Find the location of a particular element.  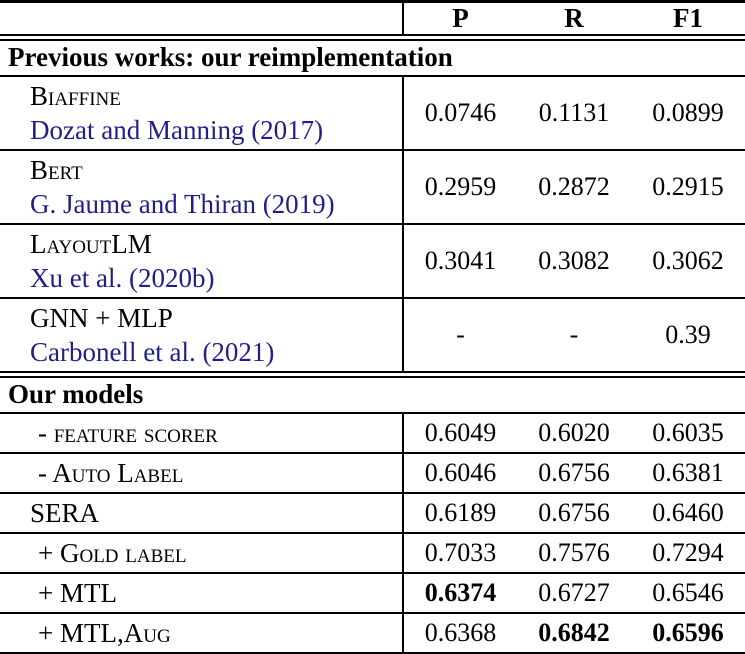

section-header-previous-works: Previous works: our reimplementation is located at coordinates (372, 57).